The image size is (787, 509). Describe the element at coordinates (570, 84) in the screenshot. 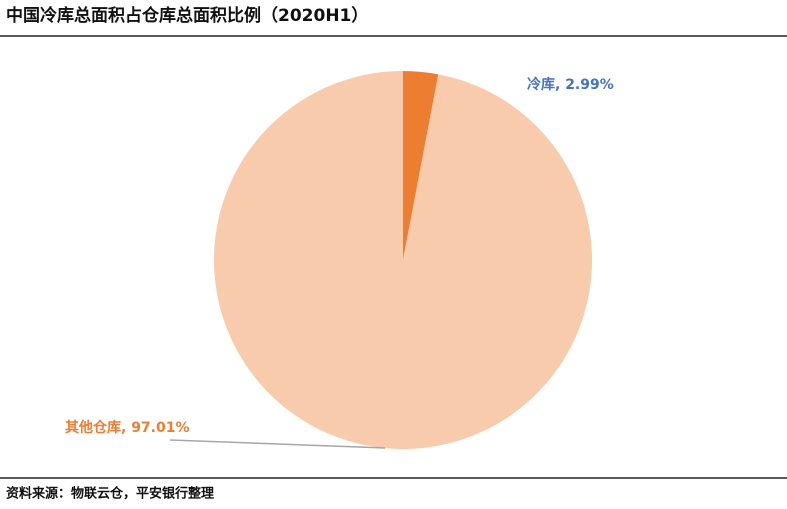

I see `data-label: 冷库, 2.99%` at that location.